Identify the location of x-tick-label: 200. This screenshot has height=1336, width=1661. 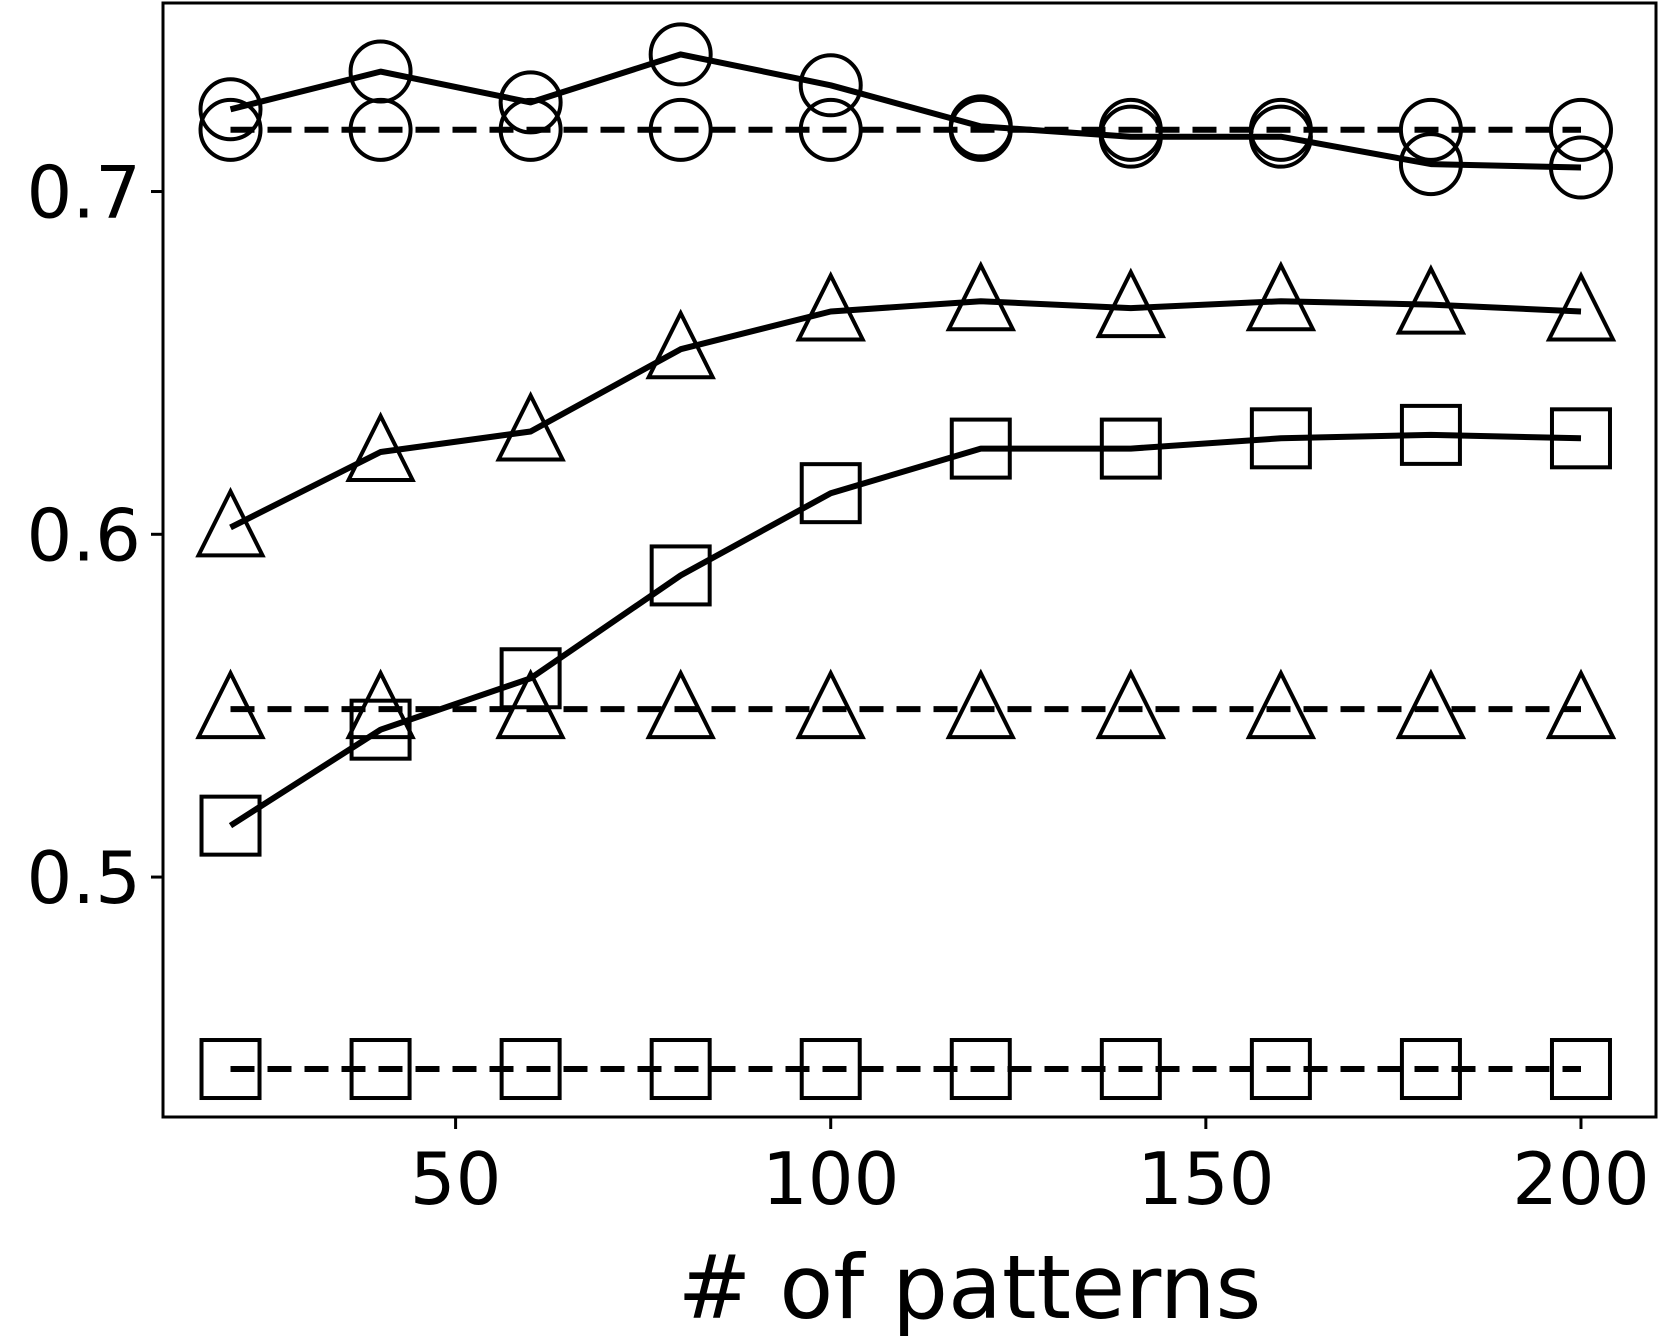
(1580, 1179).